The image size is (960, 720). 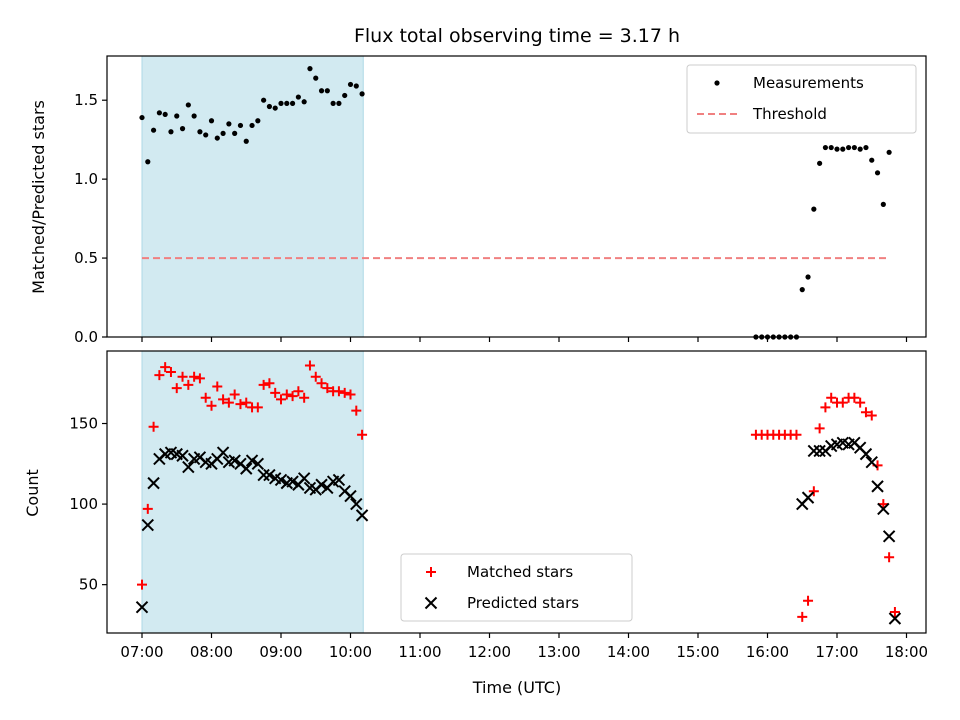 I want to click on x-tick-label: 09:00, so click(x=280, y=652).